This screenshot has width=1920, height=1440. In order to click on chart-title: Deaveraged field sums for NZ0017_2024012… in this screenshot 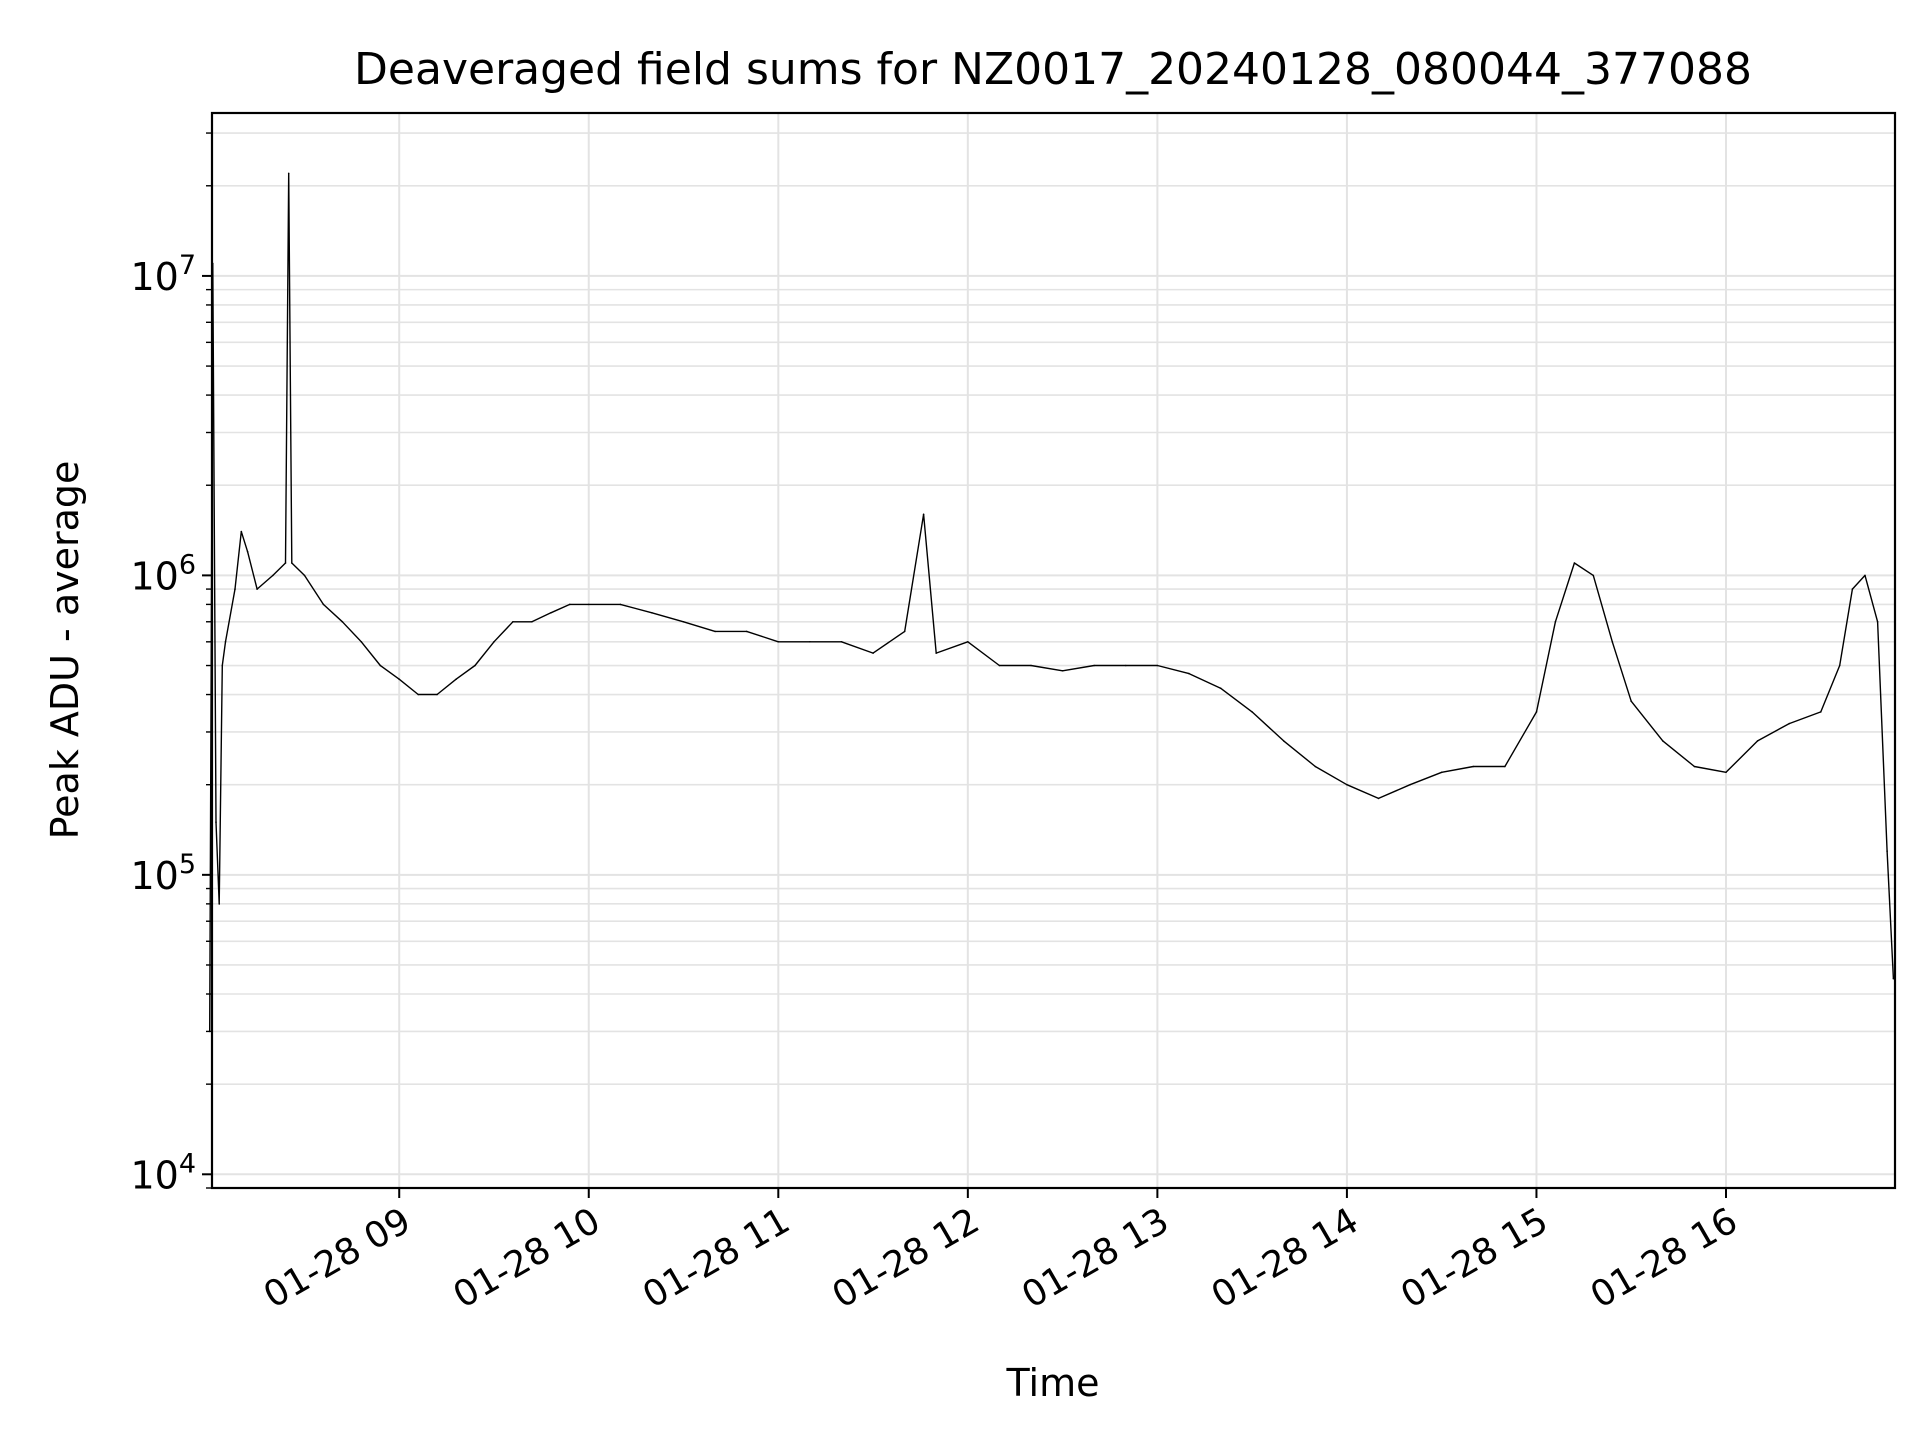, I will do `click(1053, 69)`.